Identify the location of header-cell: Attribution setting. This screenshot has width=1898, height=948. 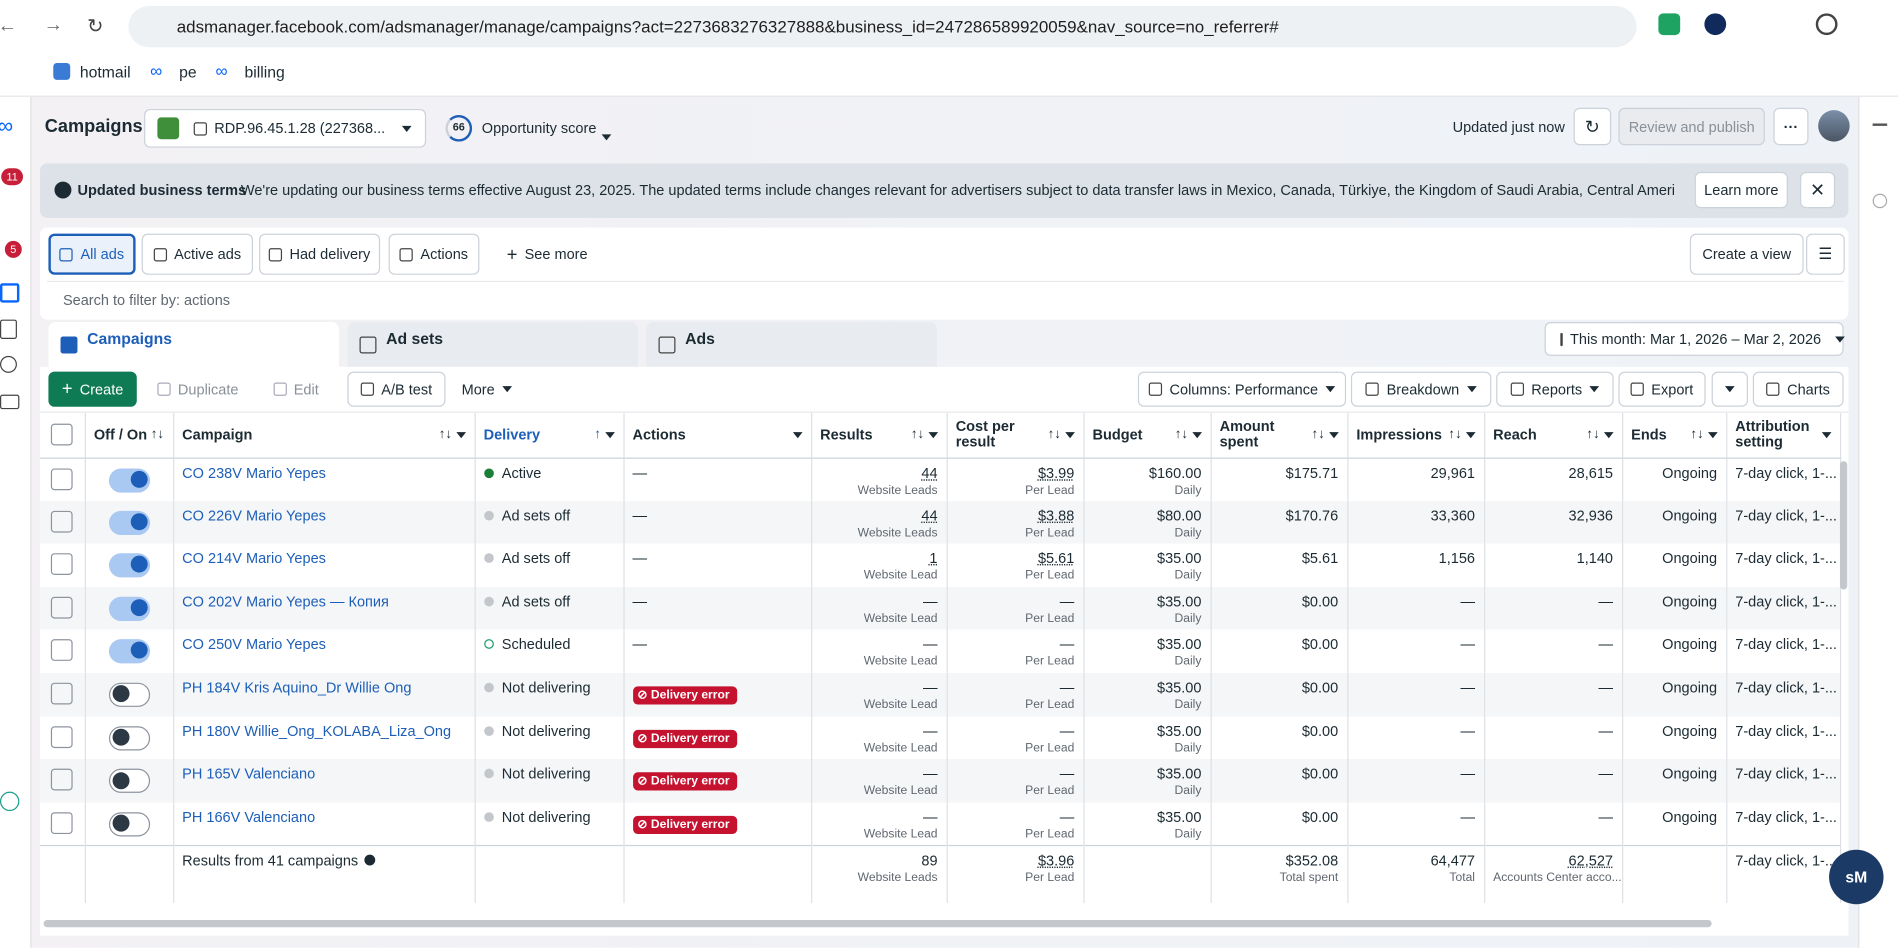
(1783, 435).